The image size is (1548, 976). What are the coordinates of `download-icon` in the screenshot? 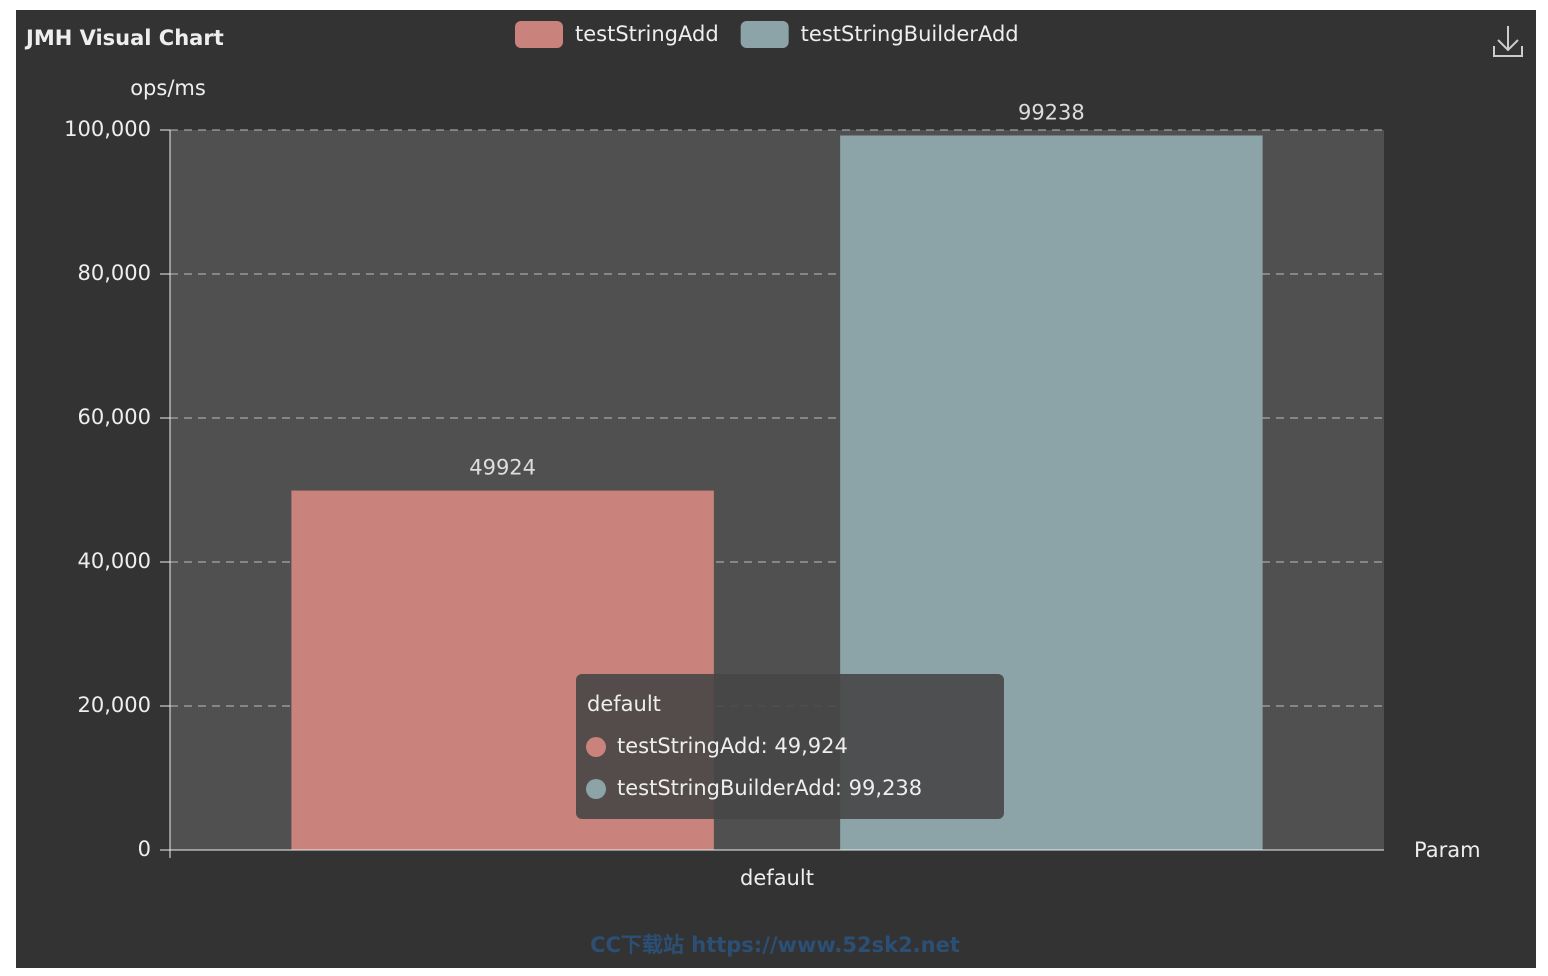 It's located at (1508, 41).